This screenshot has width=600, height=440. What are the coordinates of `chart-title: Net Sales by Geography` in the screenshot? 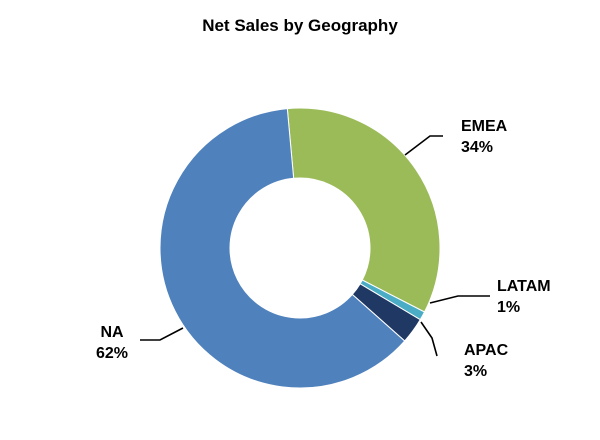 It's located at (300, 25).